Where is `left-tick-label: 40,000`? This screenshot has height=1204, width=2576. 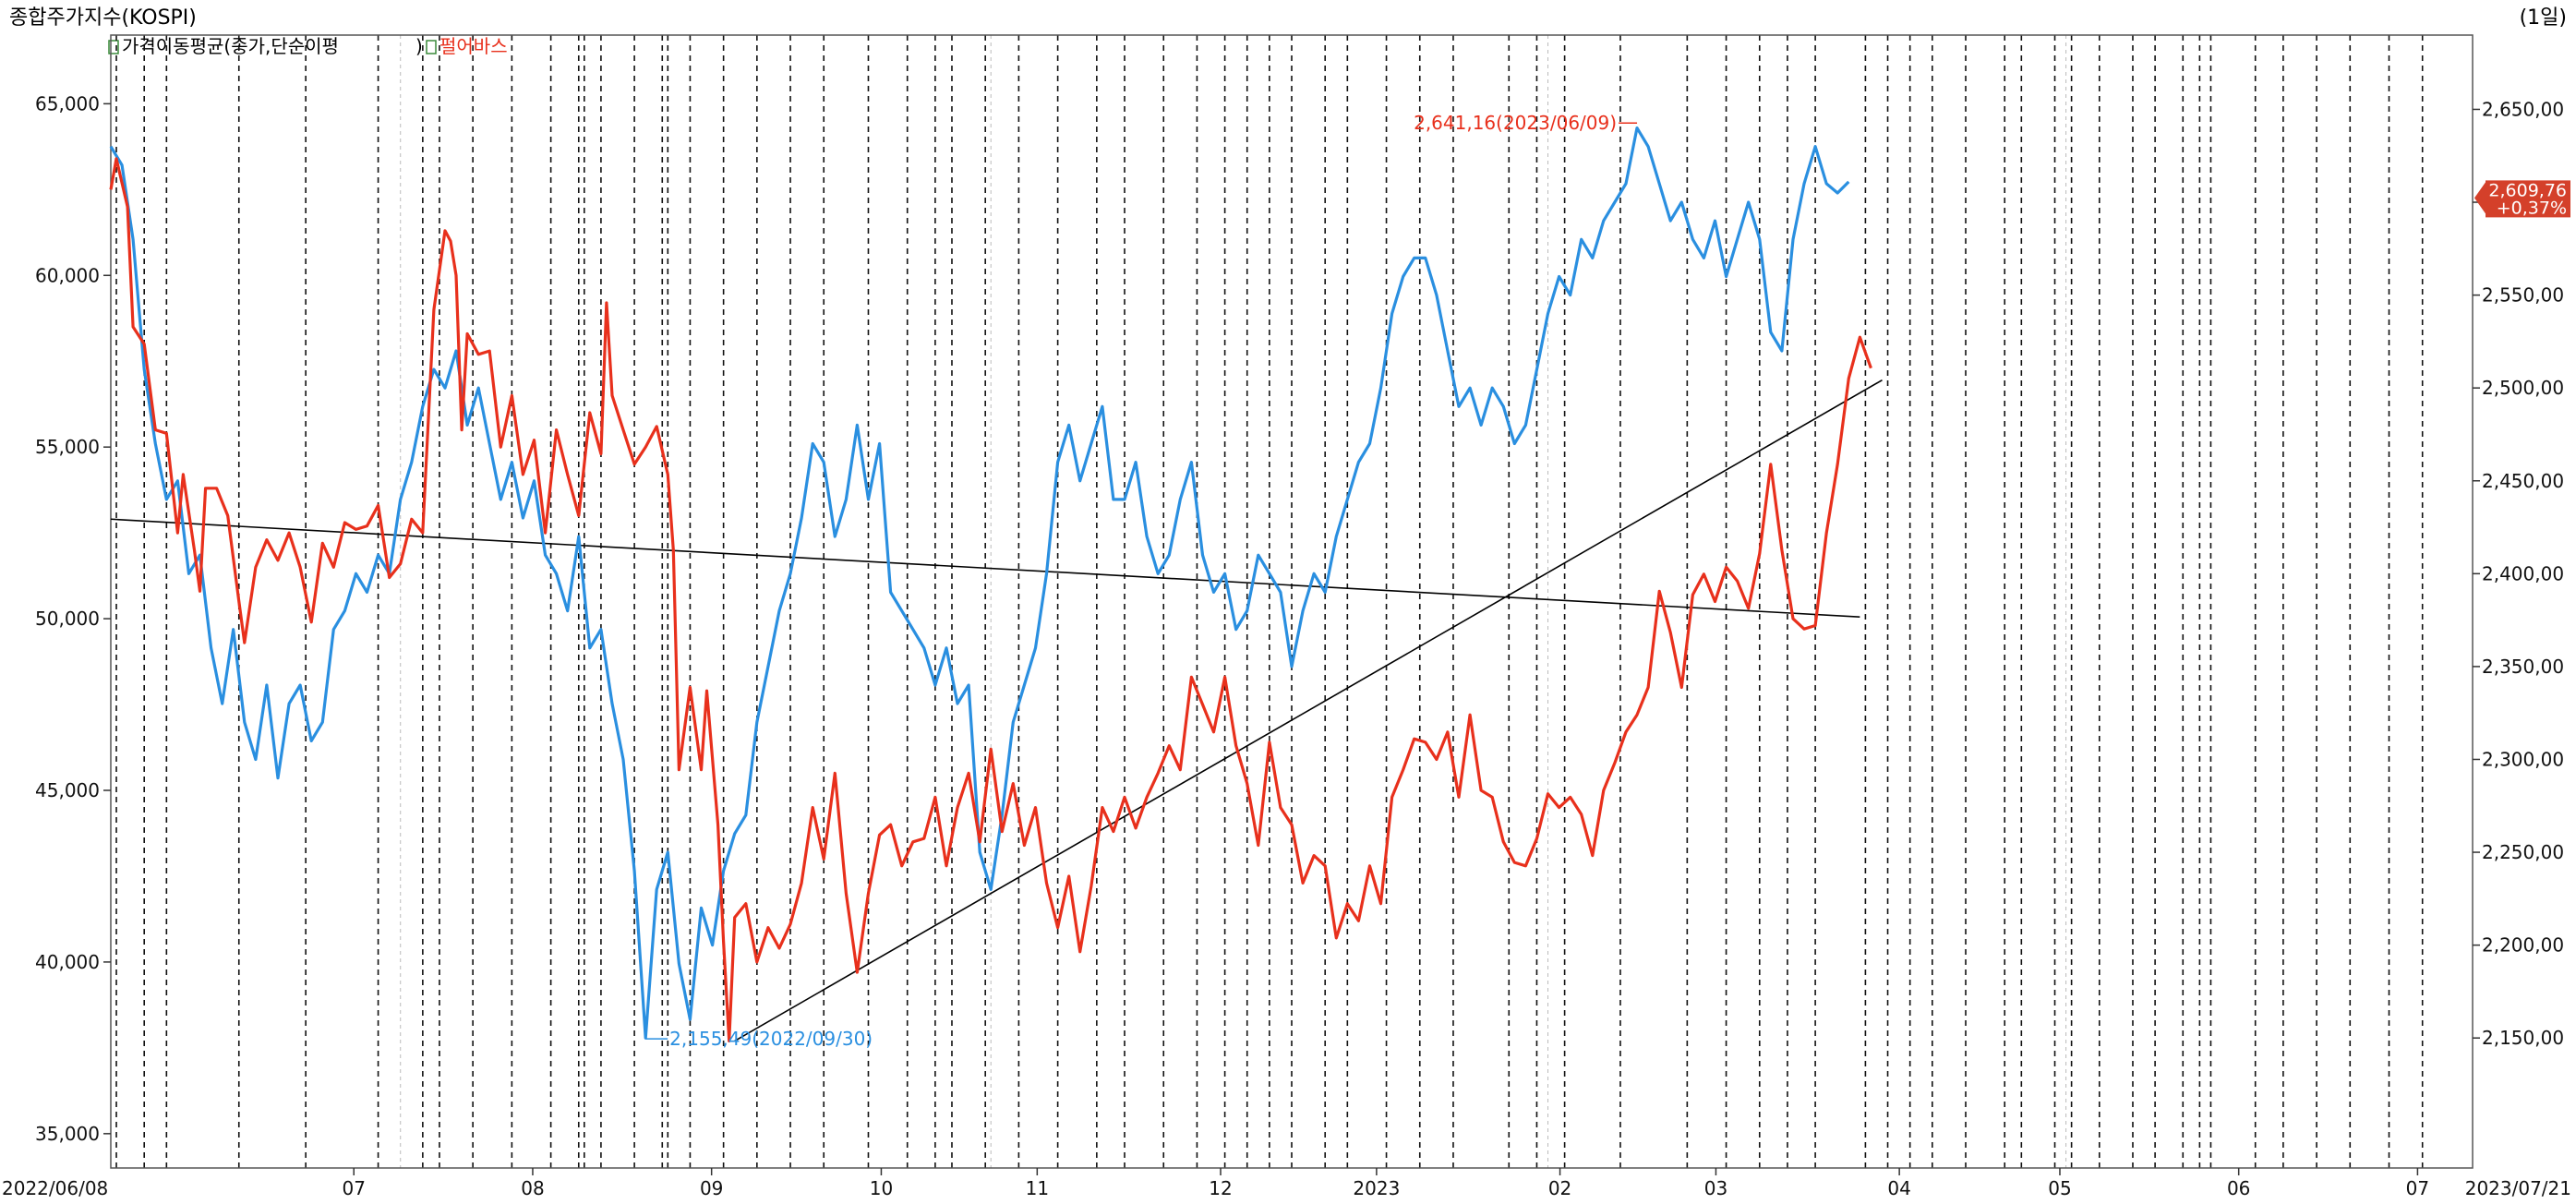
left-tick-label: 40,000 is located at coordinates (67, 962).